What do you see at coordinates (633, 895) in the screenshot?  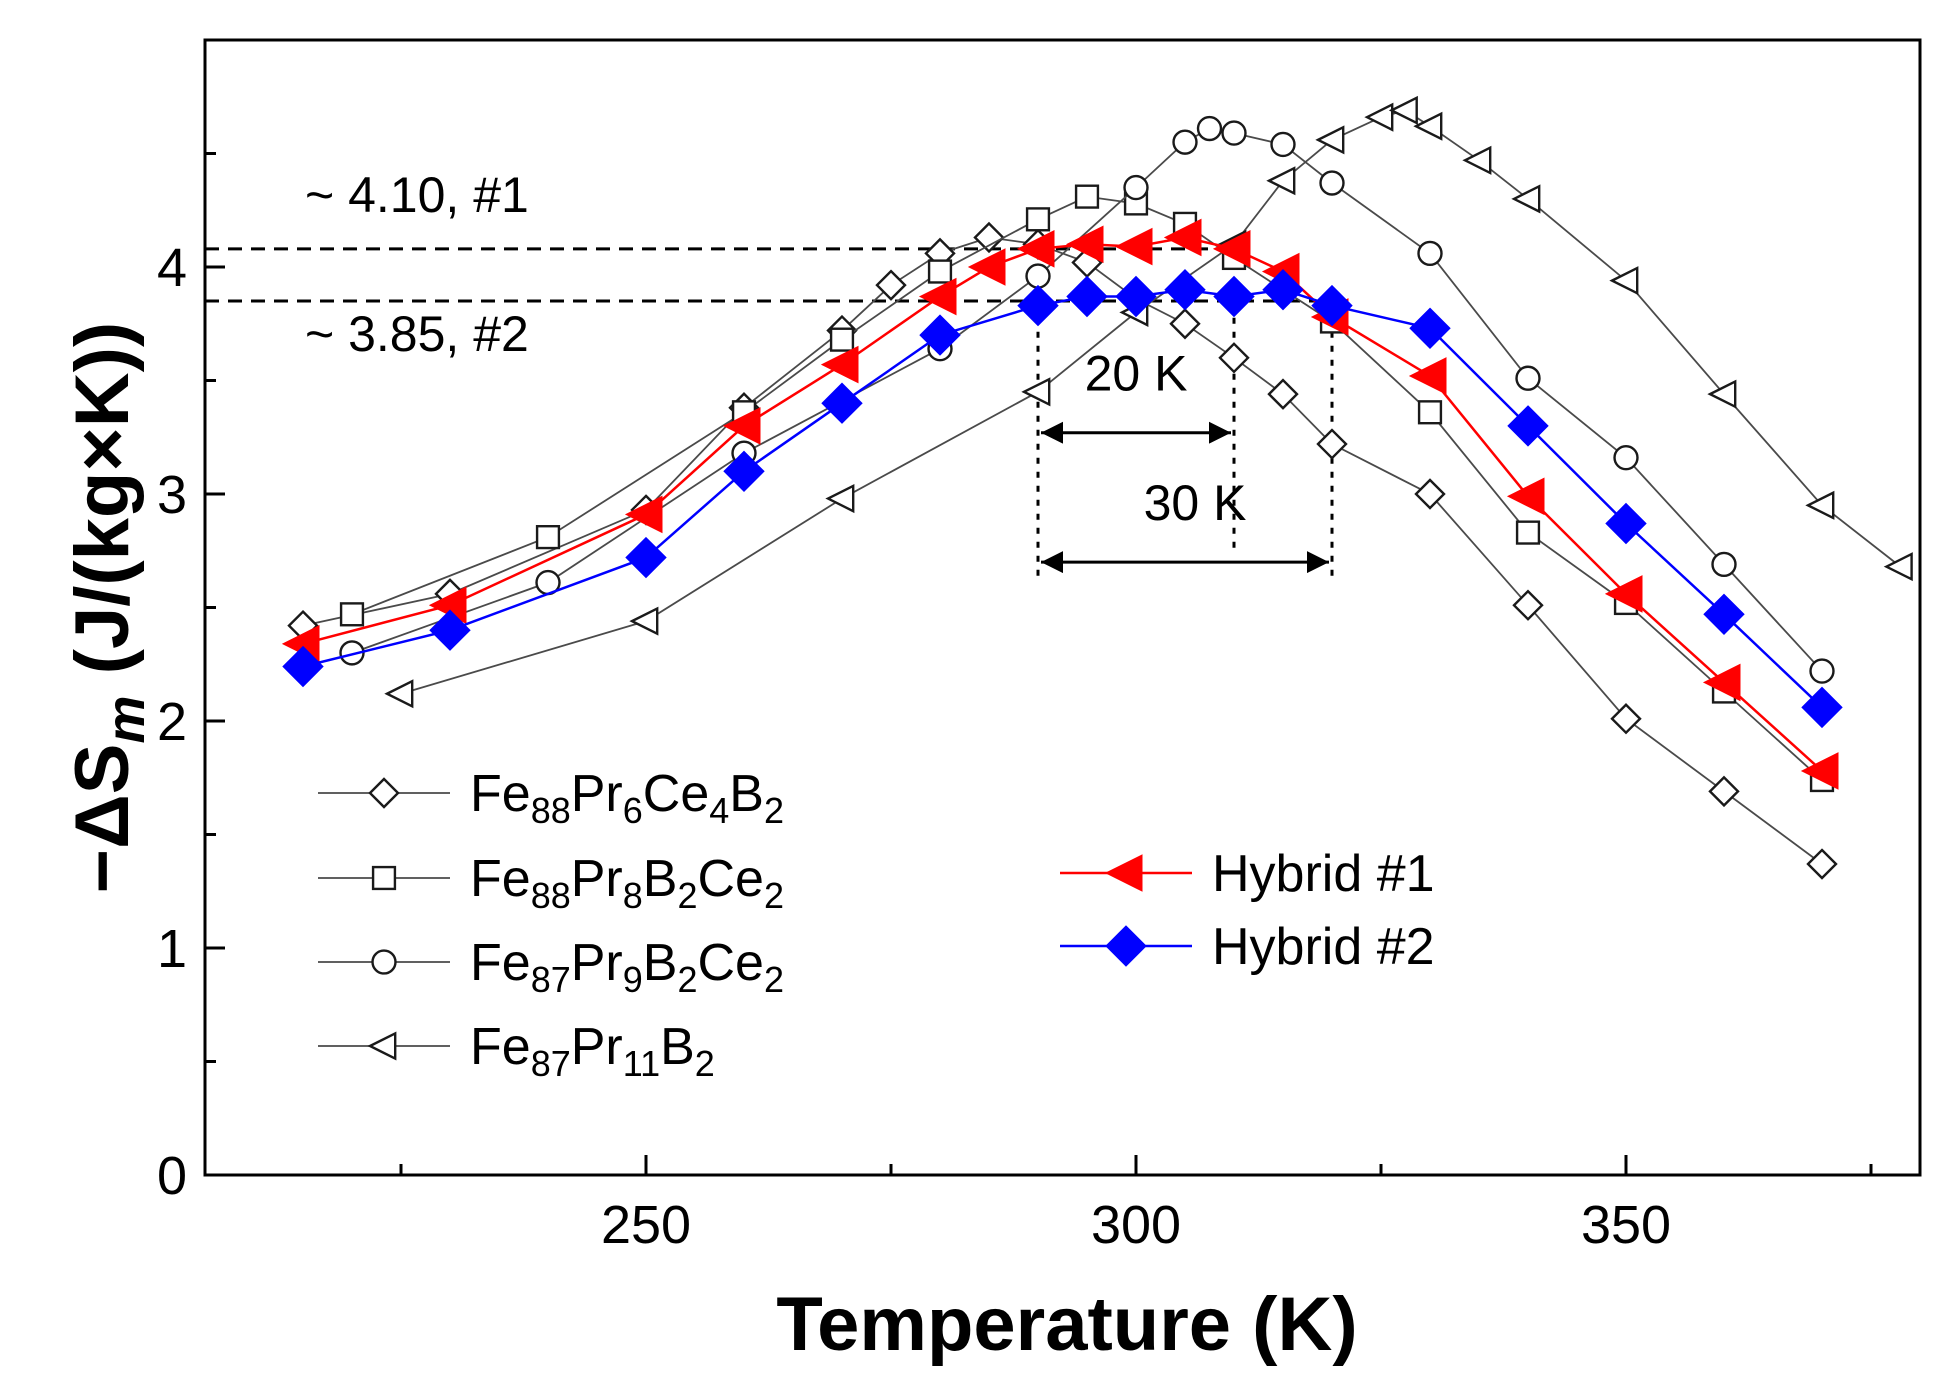 I see `legend-label-part: 8` at bounding box center [633, 895].